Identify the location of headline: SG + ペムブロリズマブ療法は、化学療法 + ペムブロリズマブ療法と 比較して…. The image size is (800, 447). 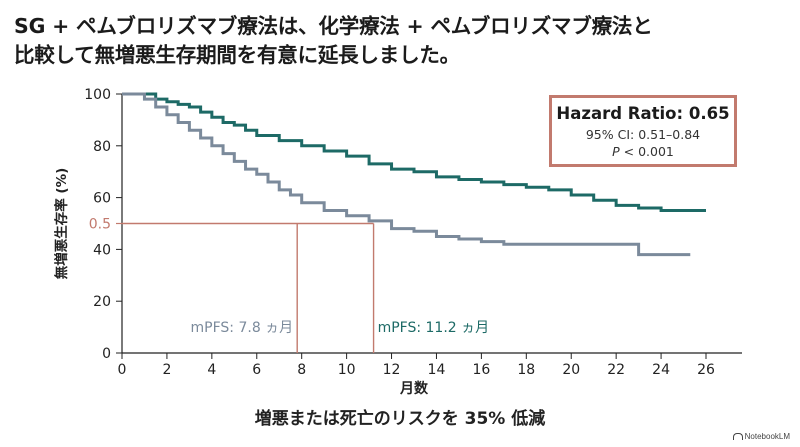
(404, 41).